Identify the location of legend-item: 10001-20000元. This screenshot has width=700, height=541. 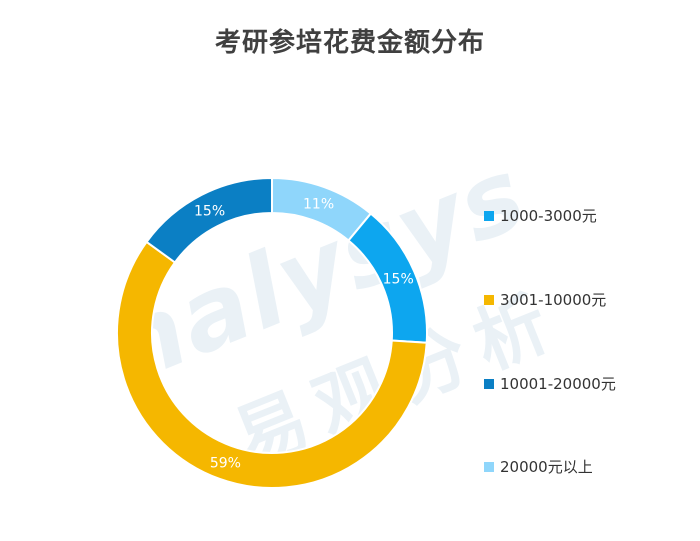
(550, 383).